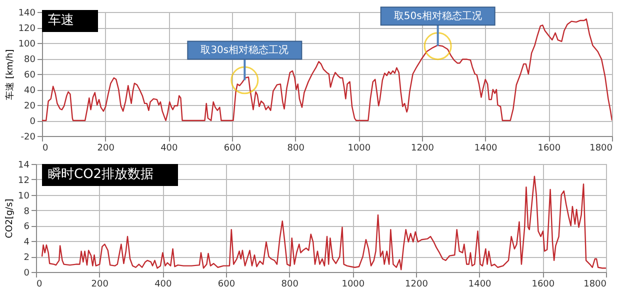  I want to click on annotation: 取50s相对稳态工况, so click(438, 16).